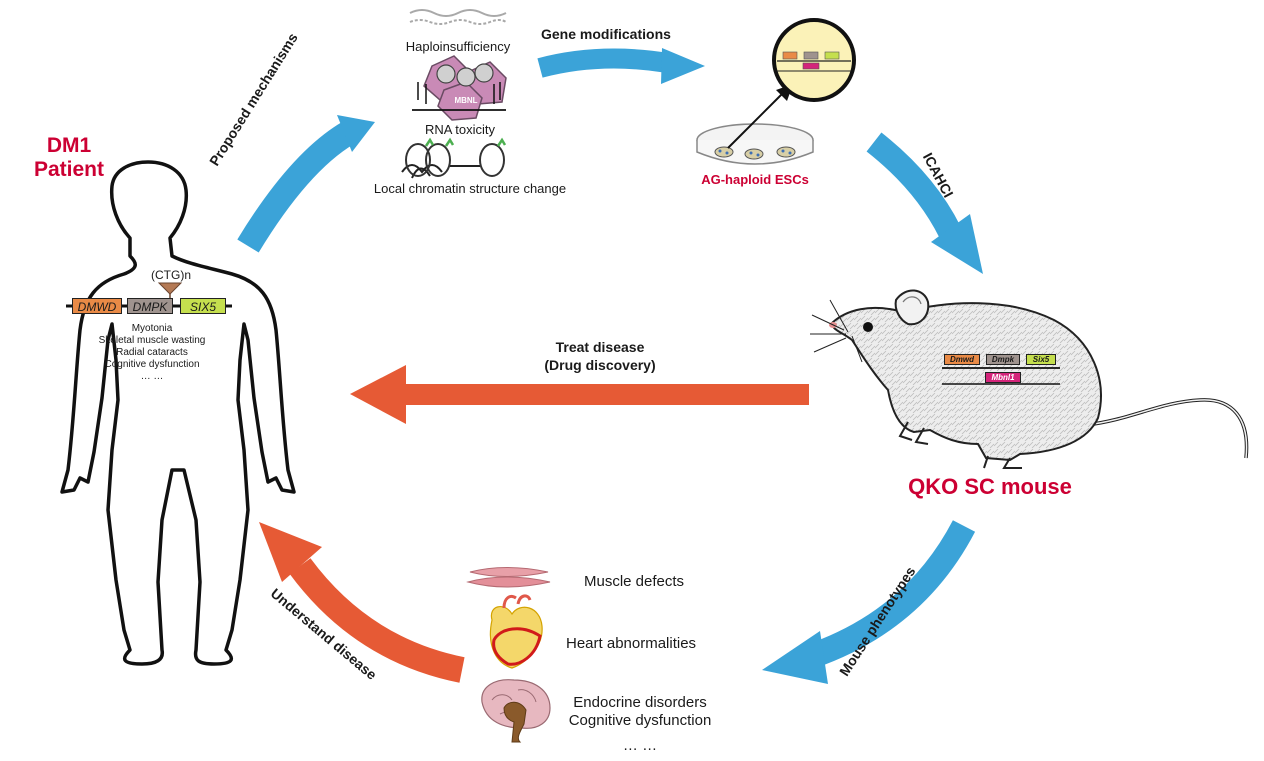 Image resolution: width=1264 pixels, height=761 pixels. I want to click on rna-toxicity-icon, so click(459, 88).